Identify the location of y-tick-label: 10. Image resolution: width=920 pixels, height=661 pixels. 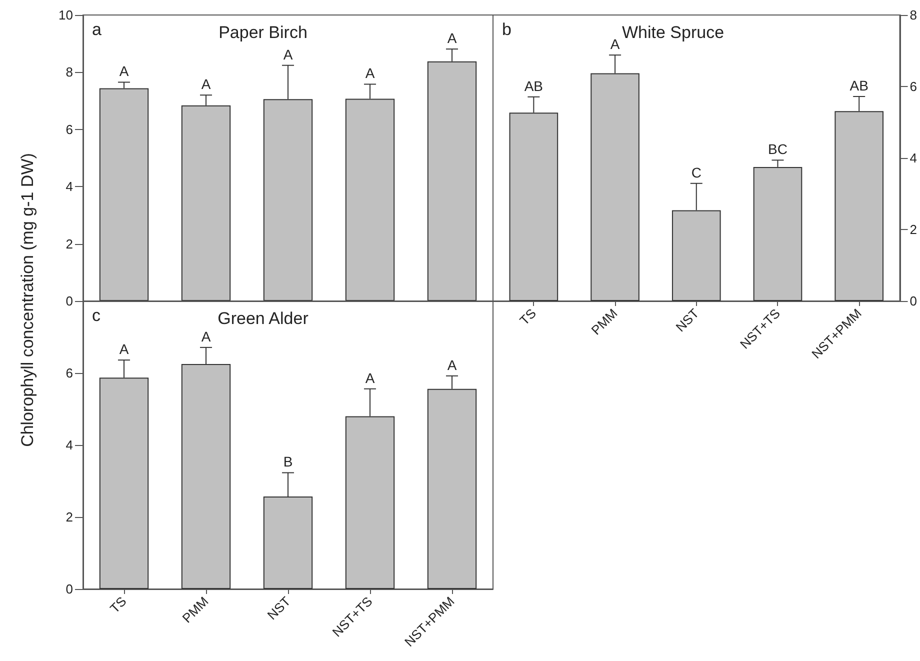
(65, 15).